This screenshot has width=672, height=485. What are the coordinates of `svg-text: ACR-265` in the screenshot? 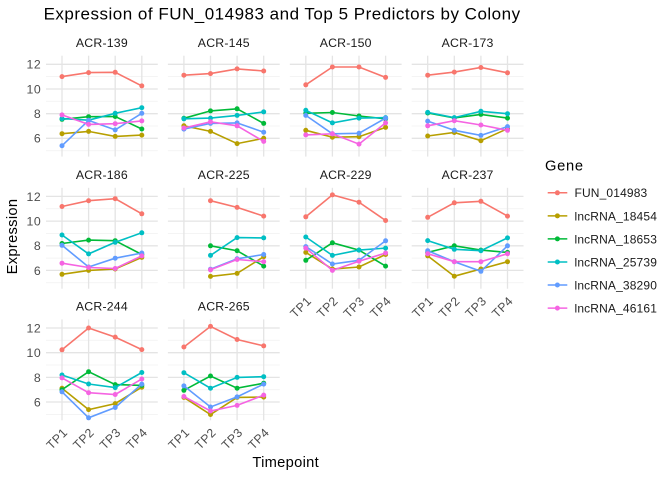 It's located at (224, 307).